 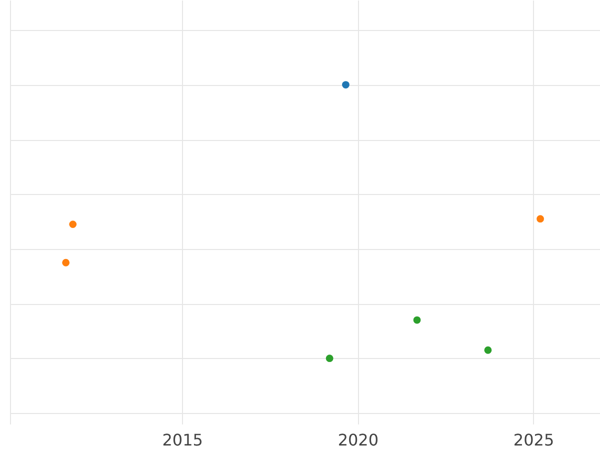 What do you see at coordinates (358, 440) in the screenshot?
I see `x-tick-label: 2020` at bounding box center [358, 440].